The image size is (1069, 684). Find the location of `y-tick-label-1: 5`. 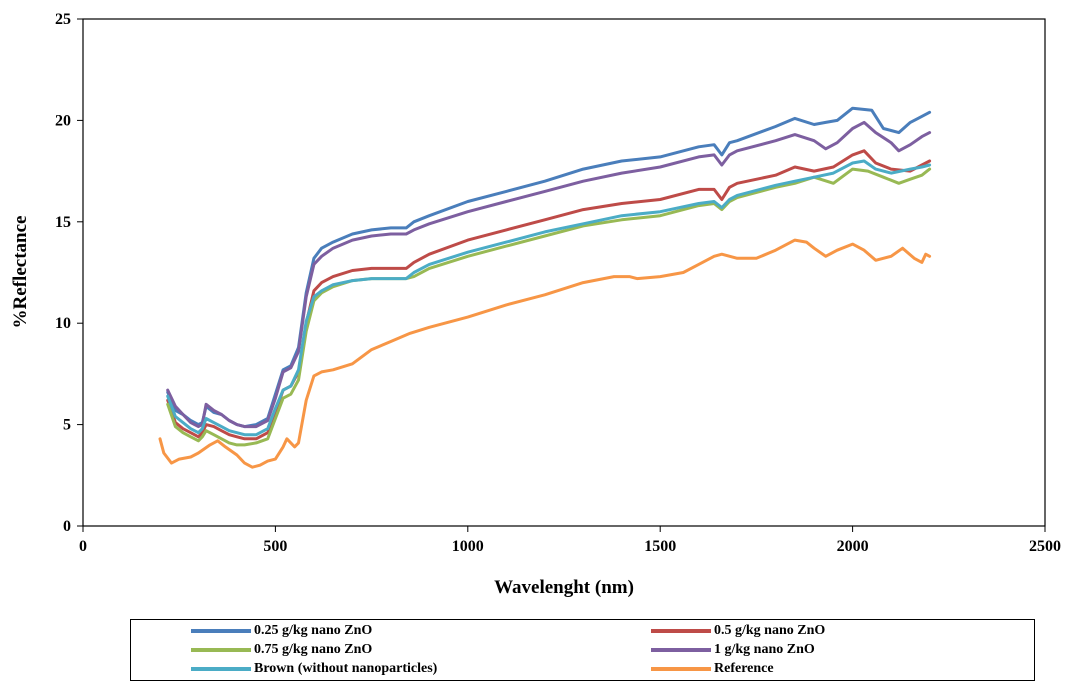

y-tick-label-1: 5 is located at coordinates (67, 425).